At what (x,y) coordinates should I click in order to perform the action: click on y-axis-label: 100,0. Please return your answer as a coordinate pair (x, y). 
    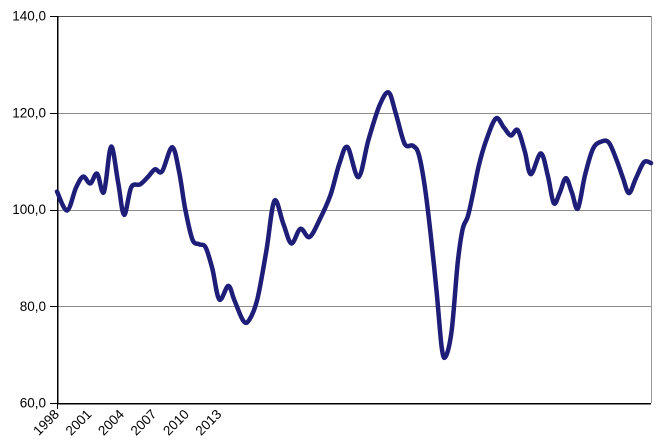
    Looking at the image, I should click on (29, 209).